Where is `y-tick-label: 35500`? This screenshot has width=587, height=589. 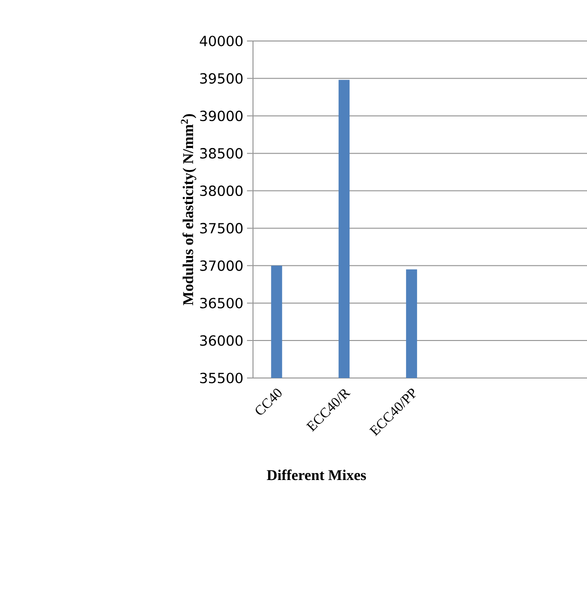 y-tick-label: 35500 is located at coordinates (221, 378).